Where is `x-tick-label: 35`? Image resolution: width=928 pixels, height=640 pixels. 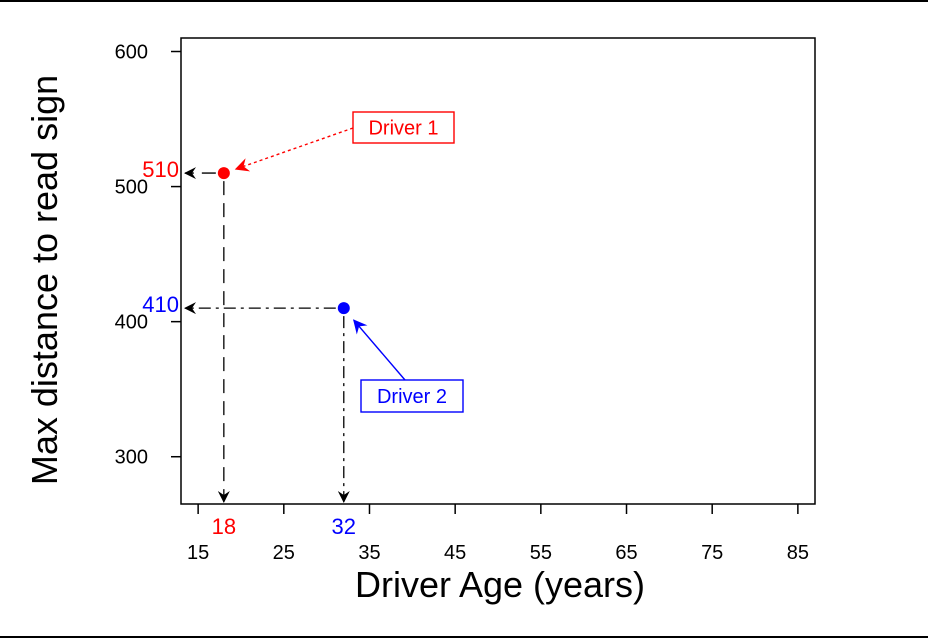
x-tick-label: 35 is located at coordinates (369, 553).